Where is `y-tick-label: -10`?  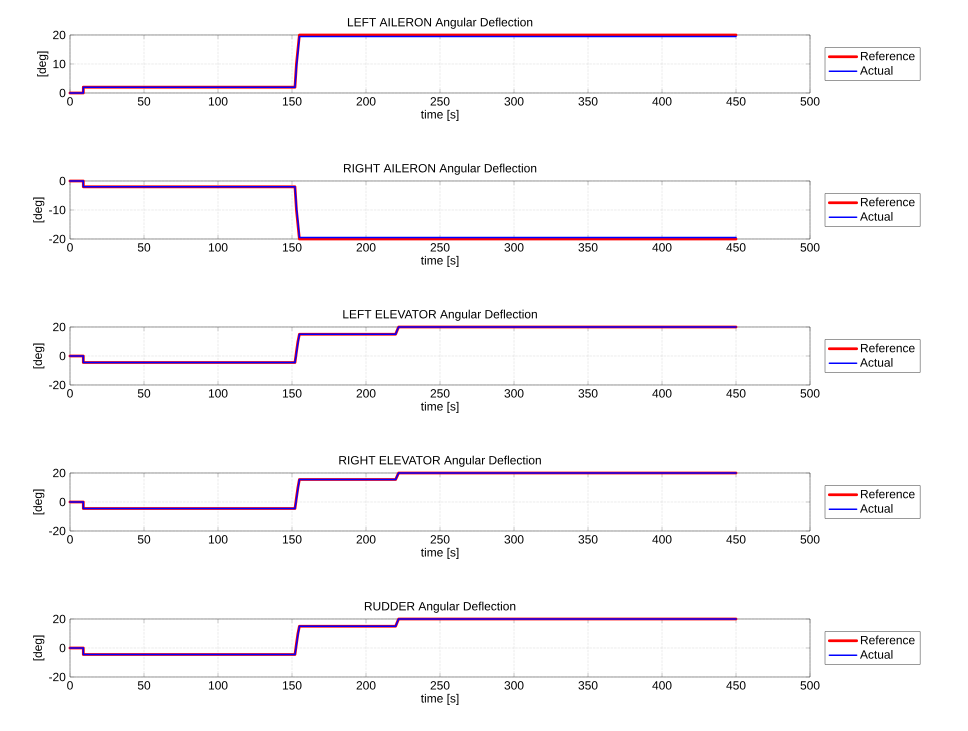 y-tick-label: -10 is located at coordinates (57, 210).